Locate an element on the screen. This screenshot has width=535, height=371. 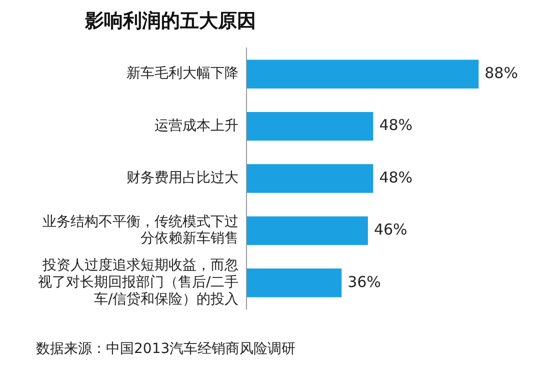
y-tick-label: 投资人过度追求短期收益，而忽视了对长期回报部门（售后/二手车/信贷和保险）的投入 is located at coordinates (138, 283).